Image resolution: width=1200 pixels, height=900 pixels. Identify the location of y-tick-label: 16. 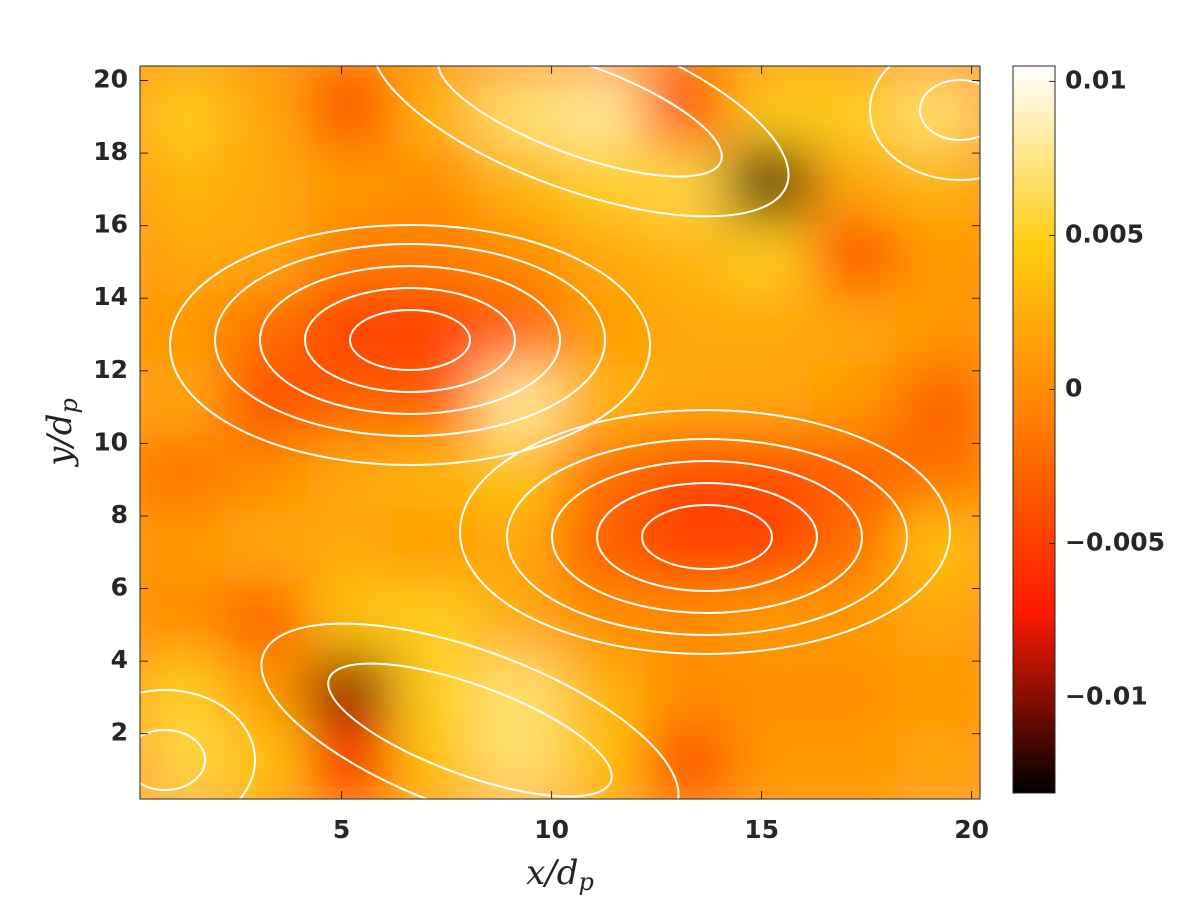
(110, 224).